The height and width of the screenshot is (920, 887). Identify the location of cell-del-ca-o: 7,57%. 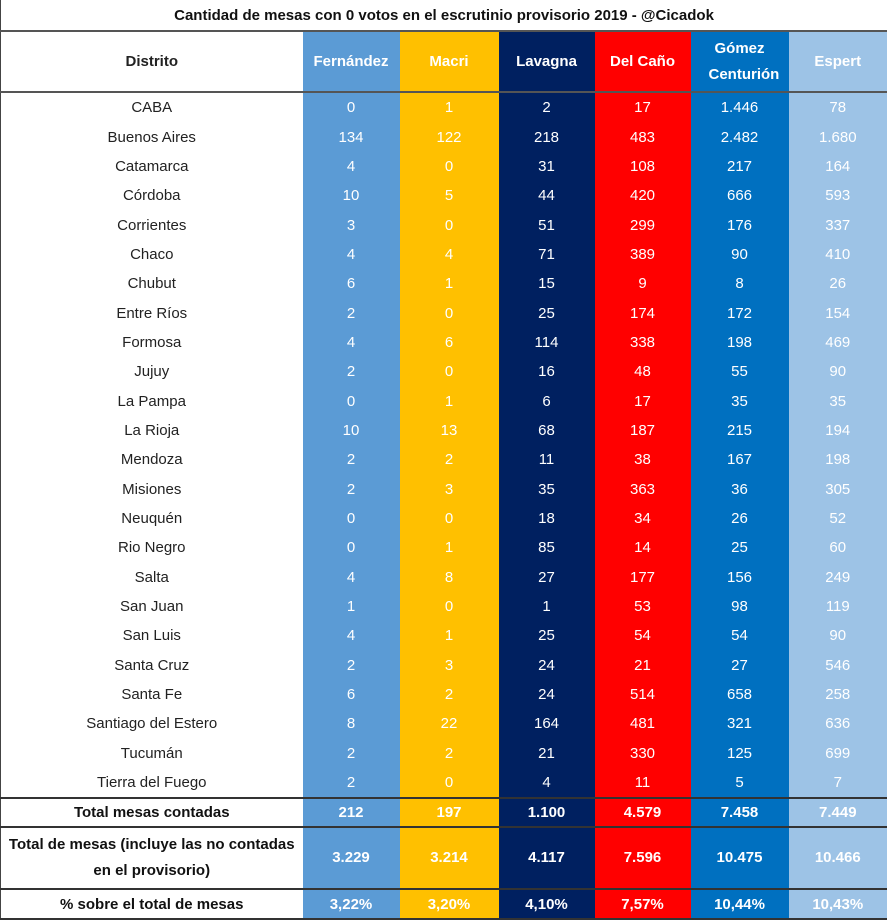
(643, 904).